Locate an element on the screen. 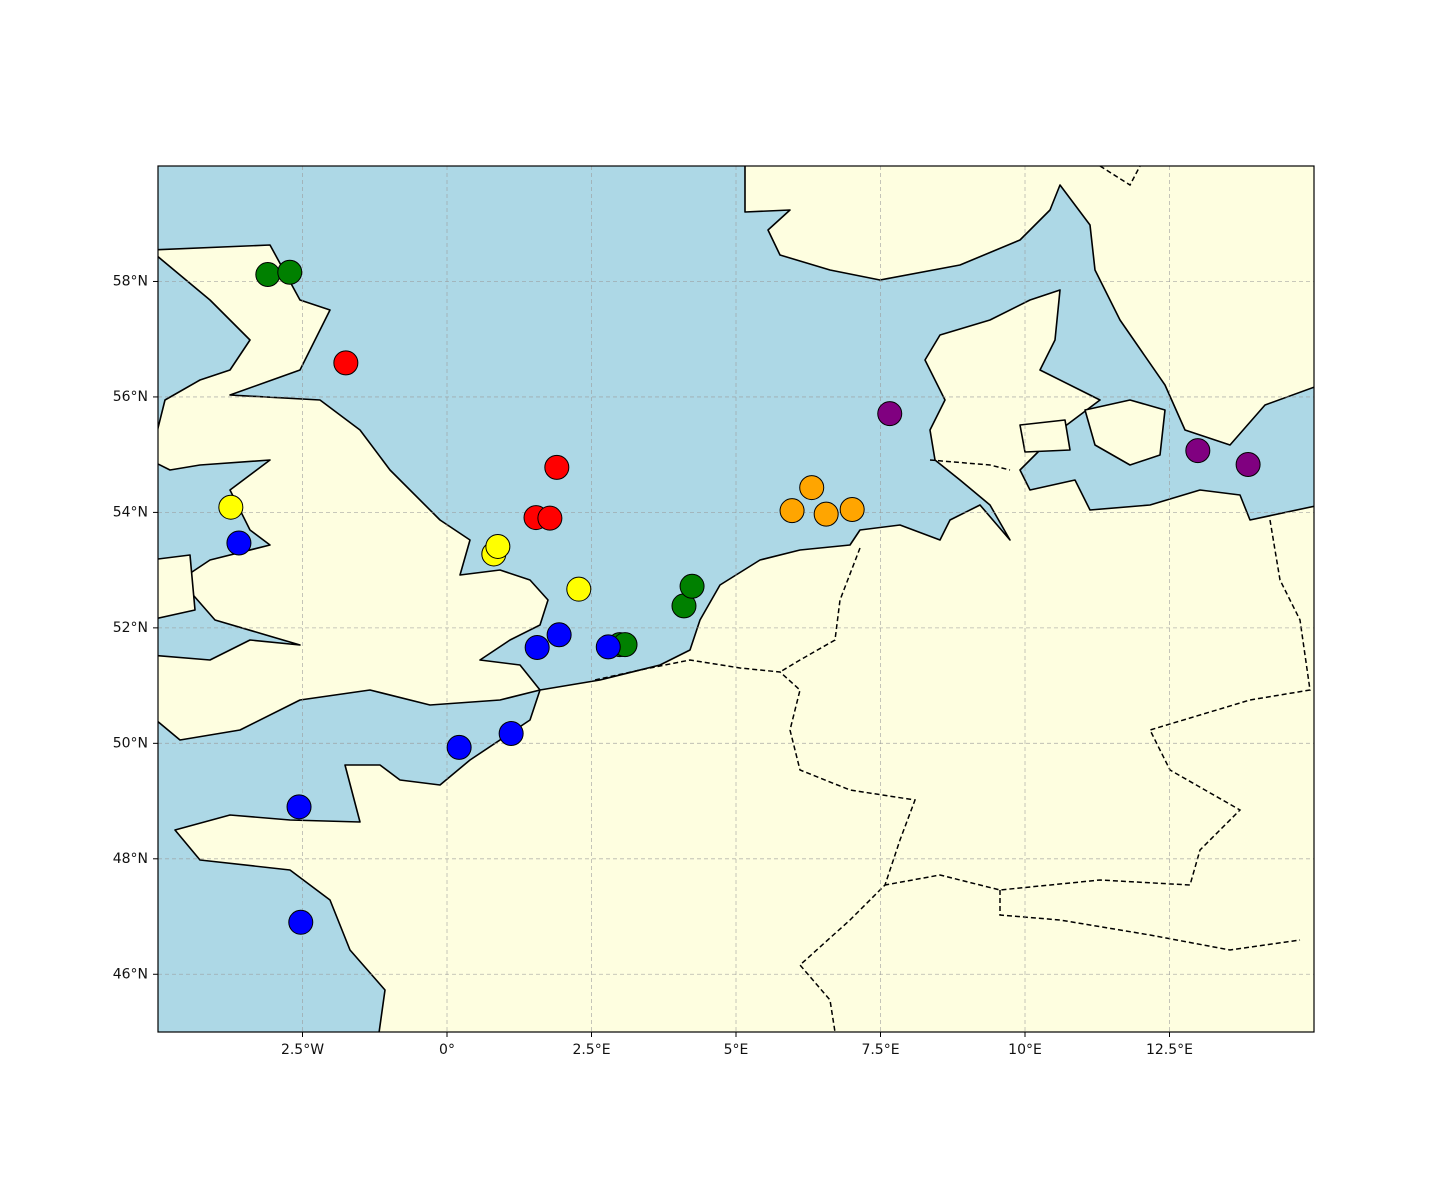 The width and height of the screenshot is (1435, 1190). x-tick-label: 12.5°E is located at coordinates (1169, 1050).